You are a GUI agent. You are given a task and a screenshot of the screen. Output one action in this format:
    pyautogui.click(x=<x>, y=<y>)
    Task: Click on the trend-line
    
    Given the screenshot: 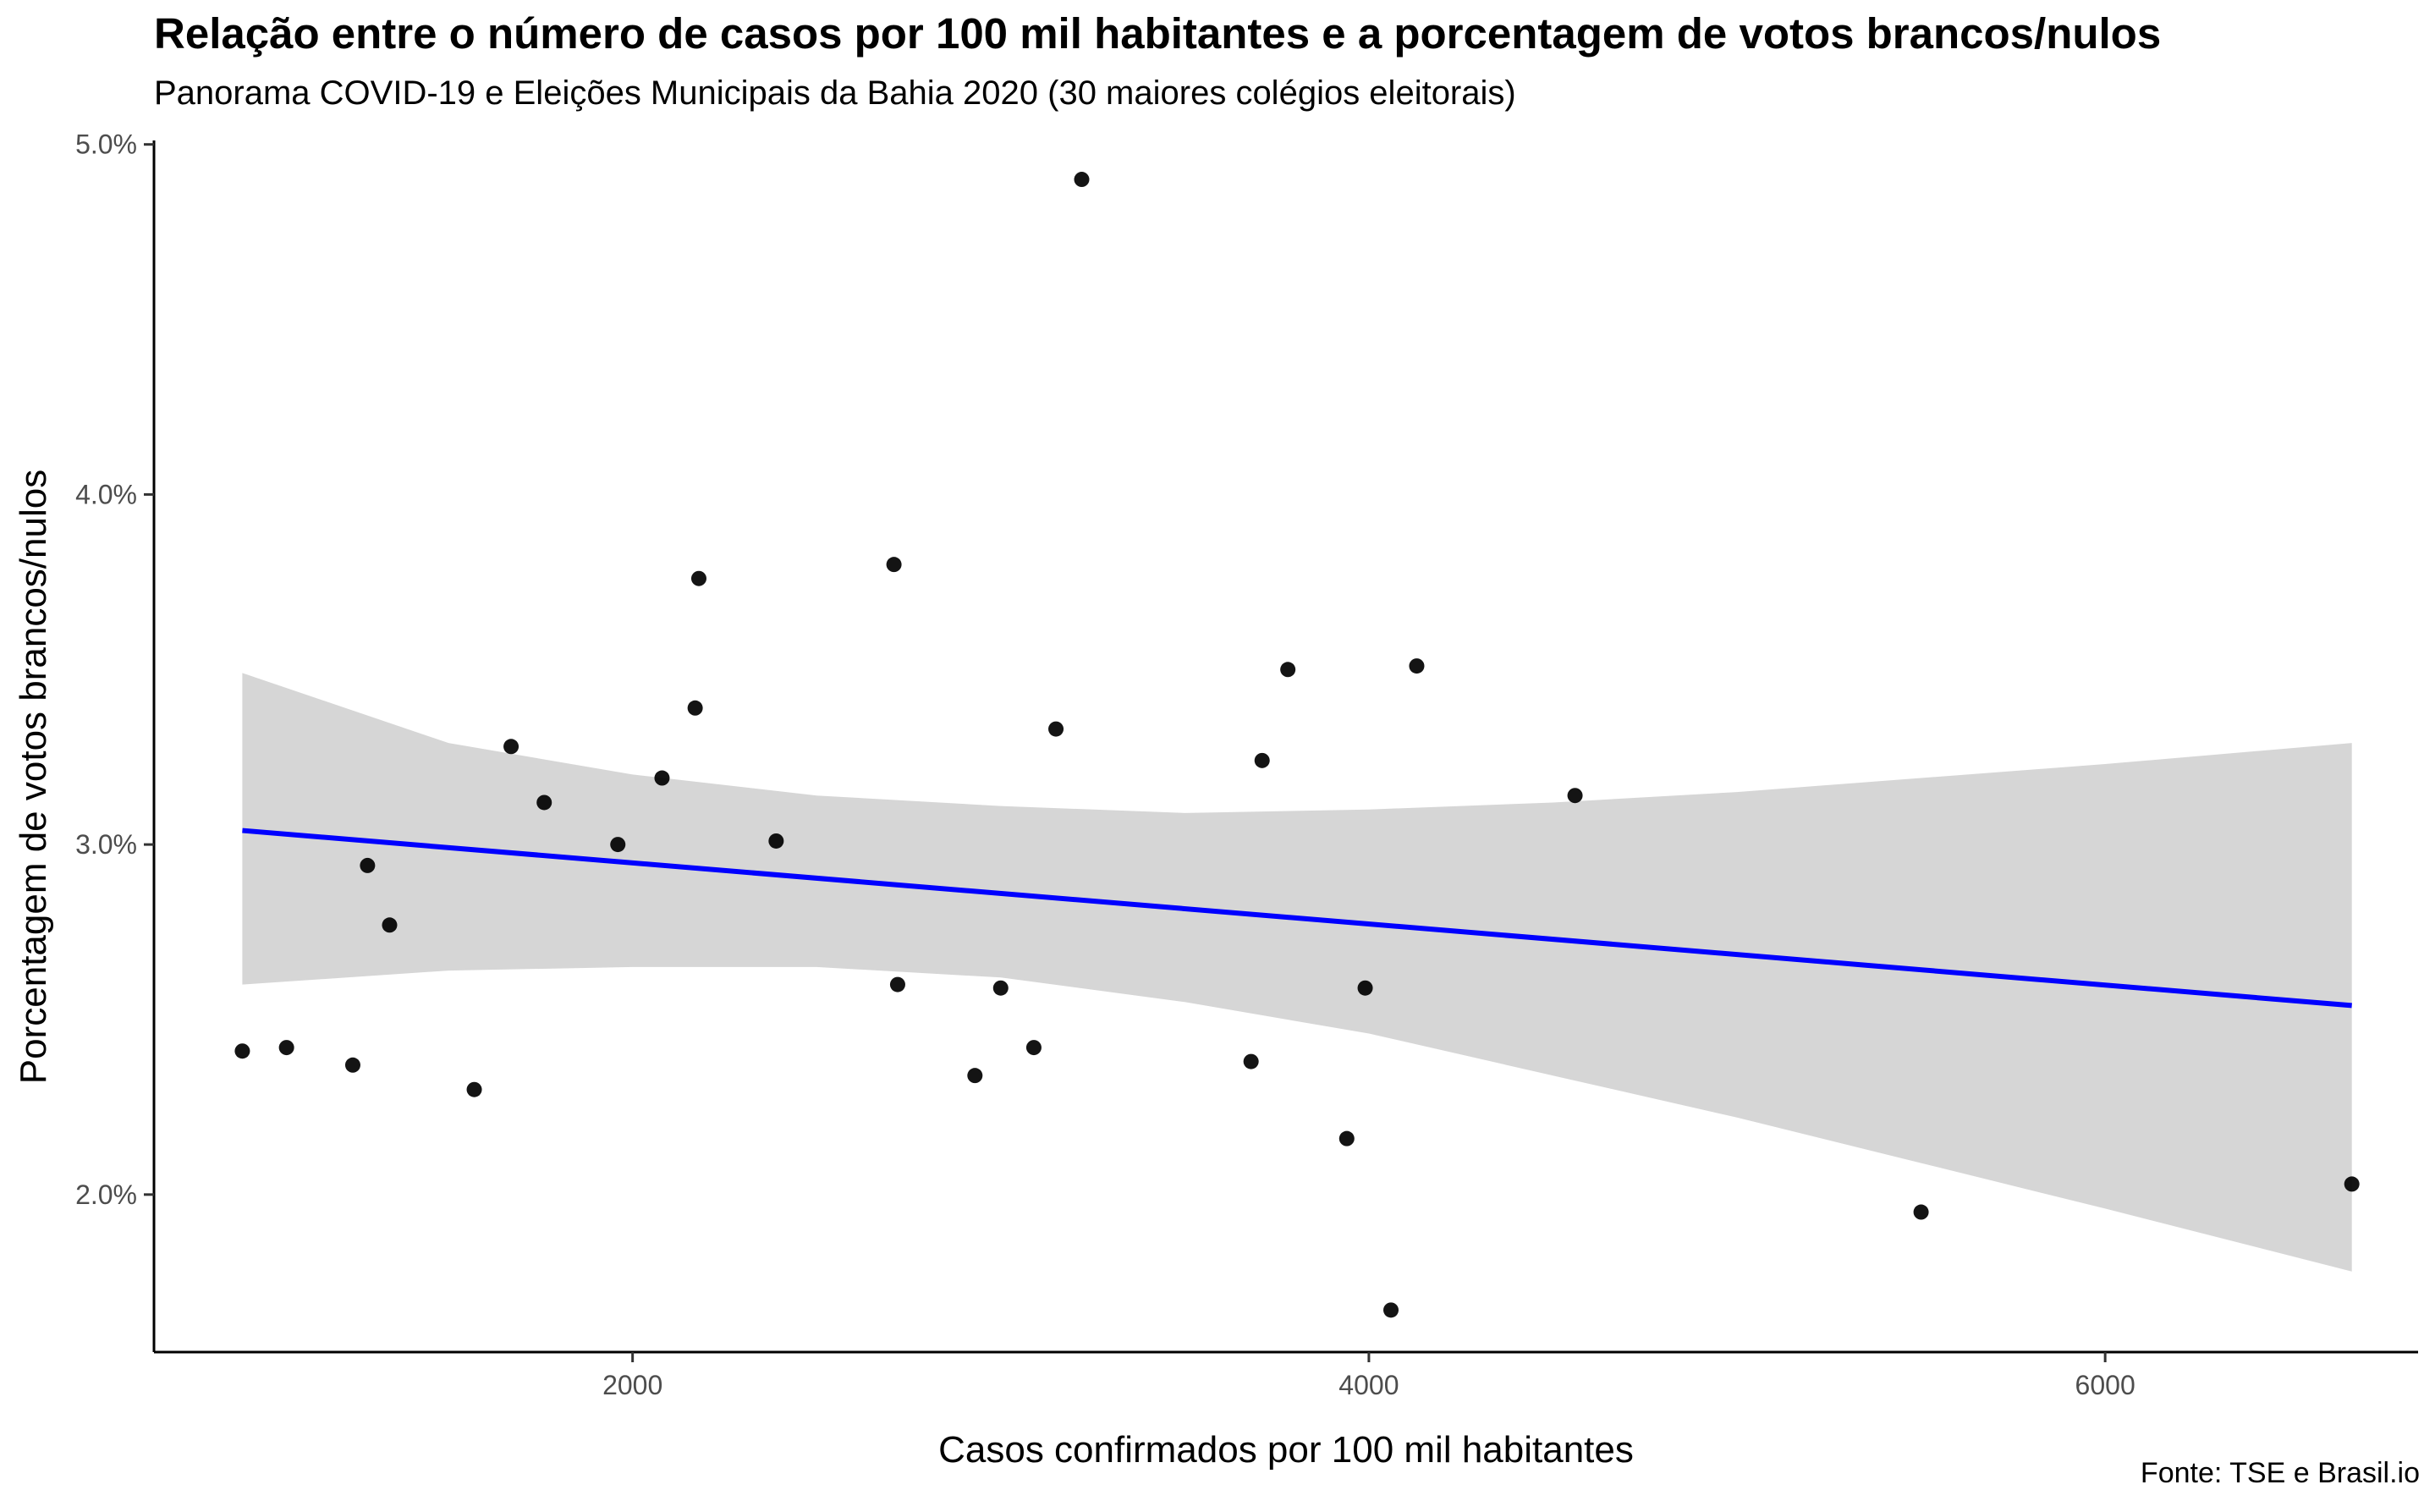 What is the action you would take?
    pyautogui.click(x=1297, y=918)
    